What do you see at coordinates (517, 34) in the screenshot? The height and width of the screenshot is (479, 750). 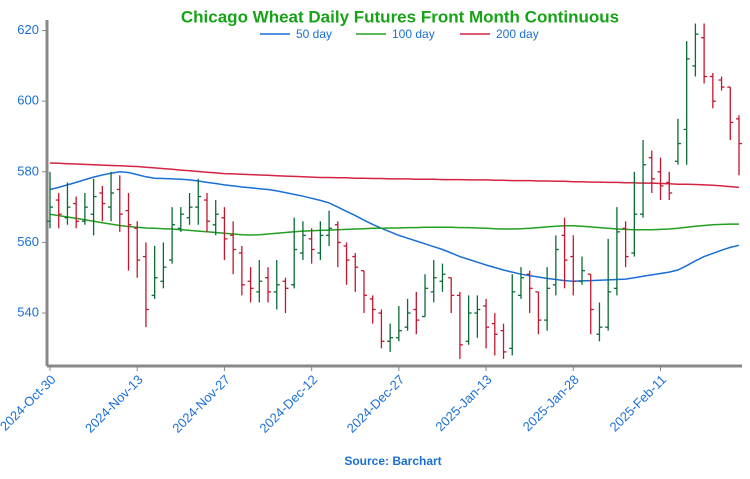 I see `legend-label: 200 day` at bounding box center [517, 34].